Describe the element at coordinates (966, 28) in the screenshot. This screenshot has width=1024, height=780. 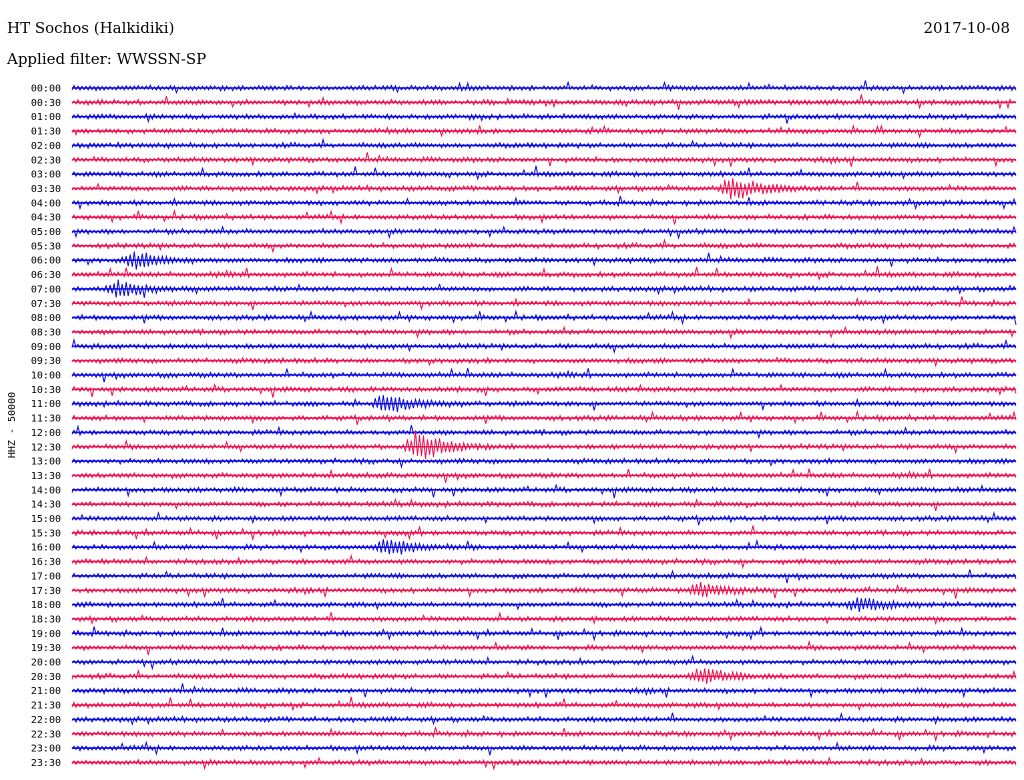
I see `date-label: 2017-10-08` at that location.